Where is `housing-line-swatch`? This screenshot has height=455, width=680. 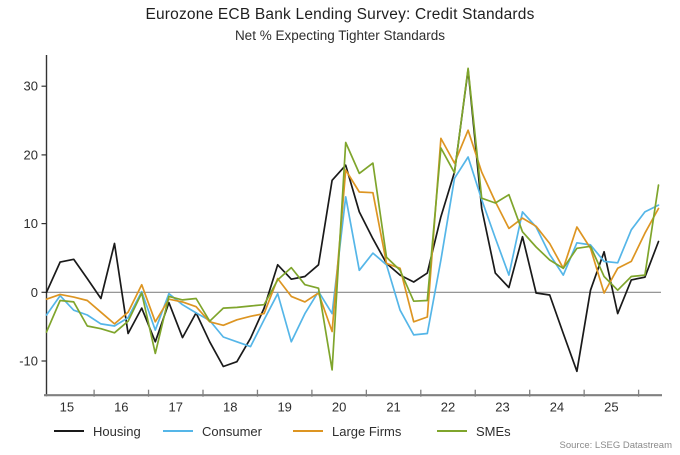 housing-line-swatch is located at coordinates (69, 431).